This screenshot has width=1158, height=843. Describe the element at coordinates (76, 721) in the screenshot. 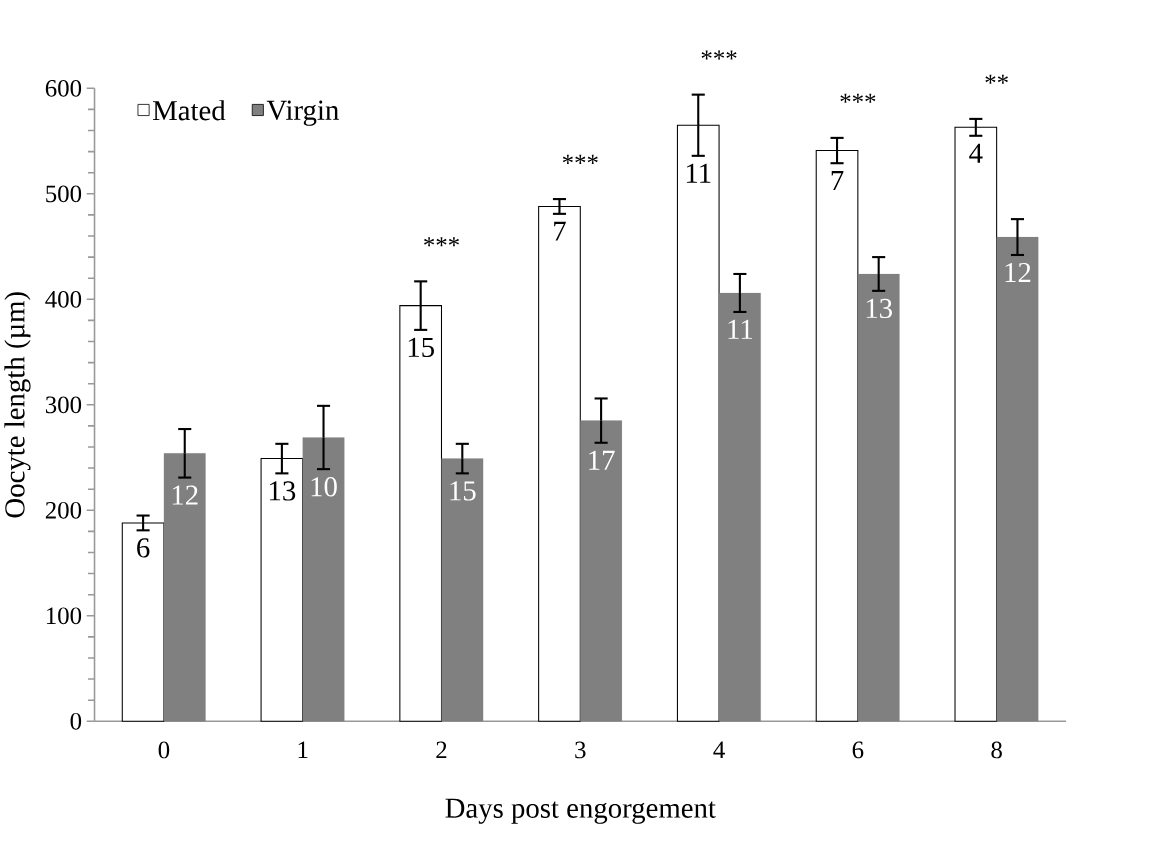

I see `y-tick-label: 0` at that location.